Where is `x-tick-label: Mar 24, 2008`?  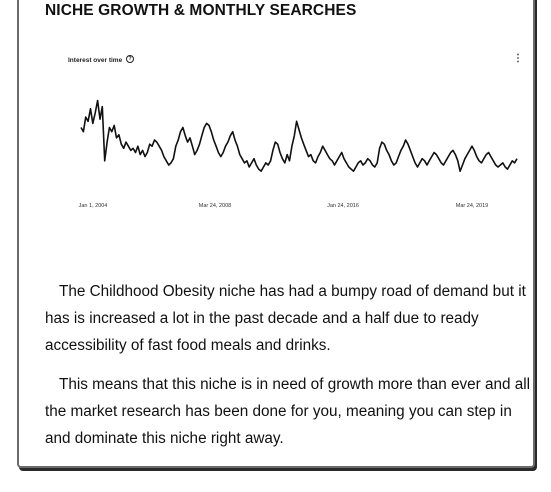 x-tick-label: Mar 24, 2008 is located at coordinates (215, 206).